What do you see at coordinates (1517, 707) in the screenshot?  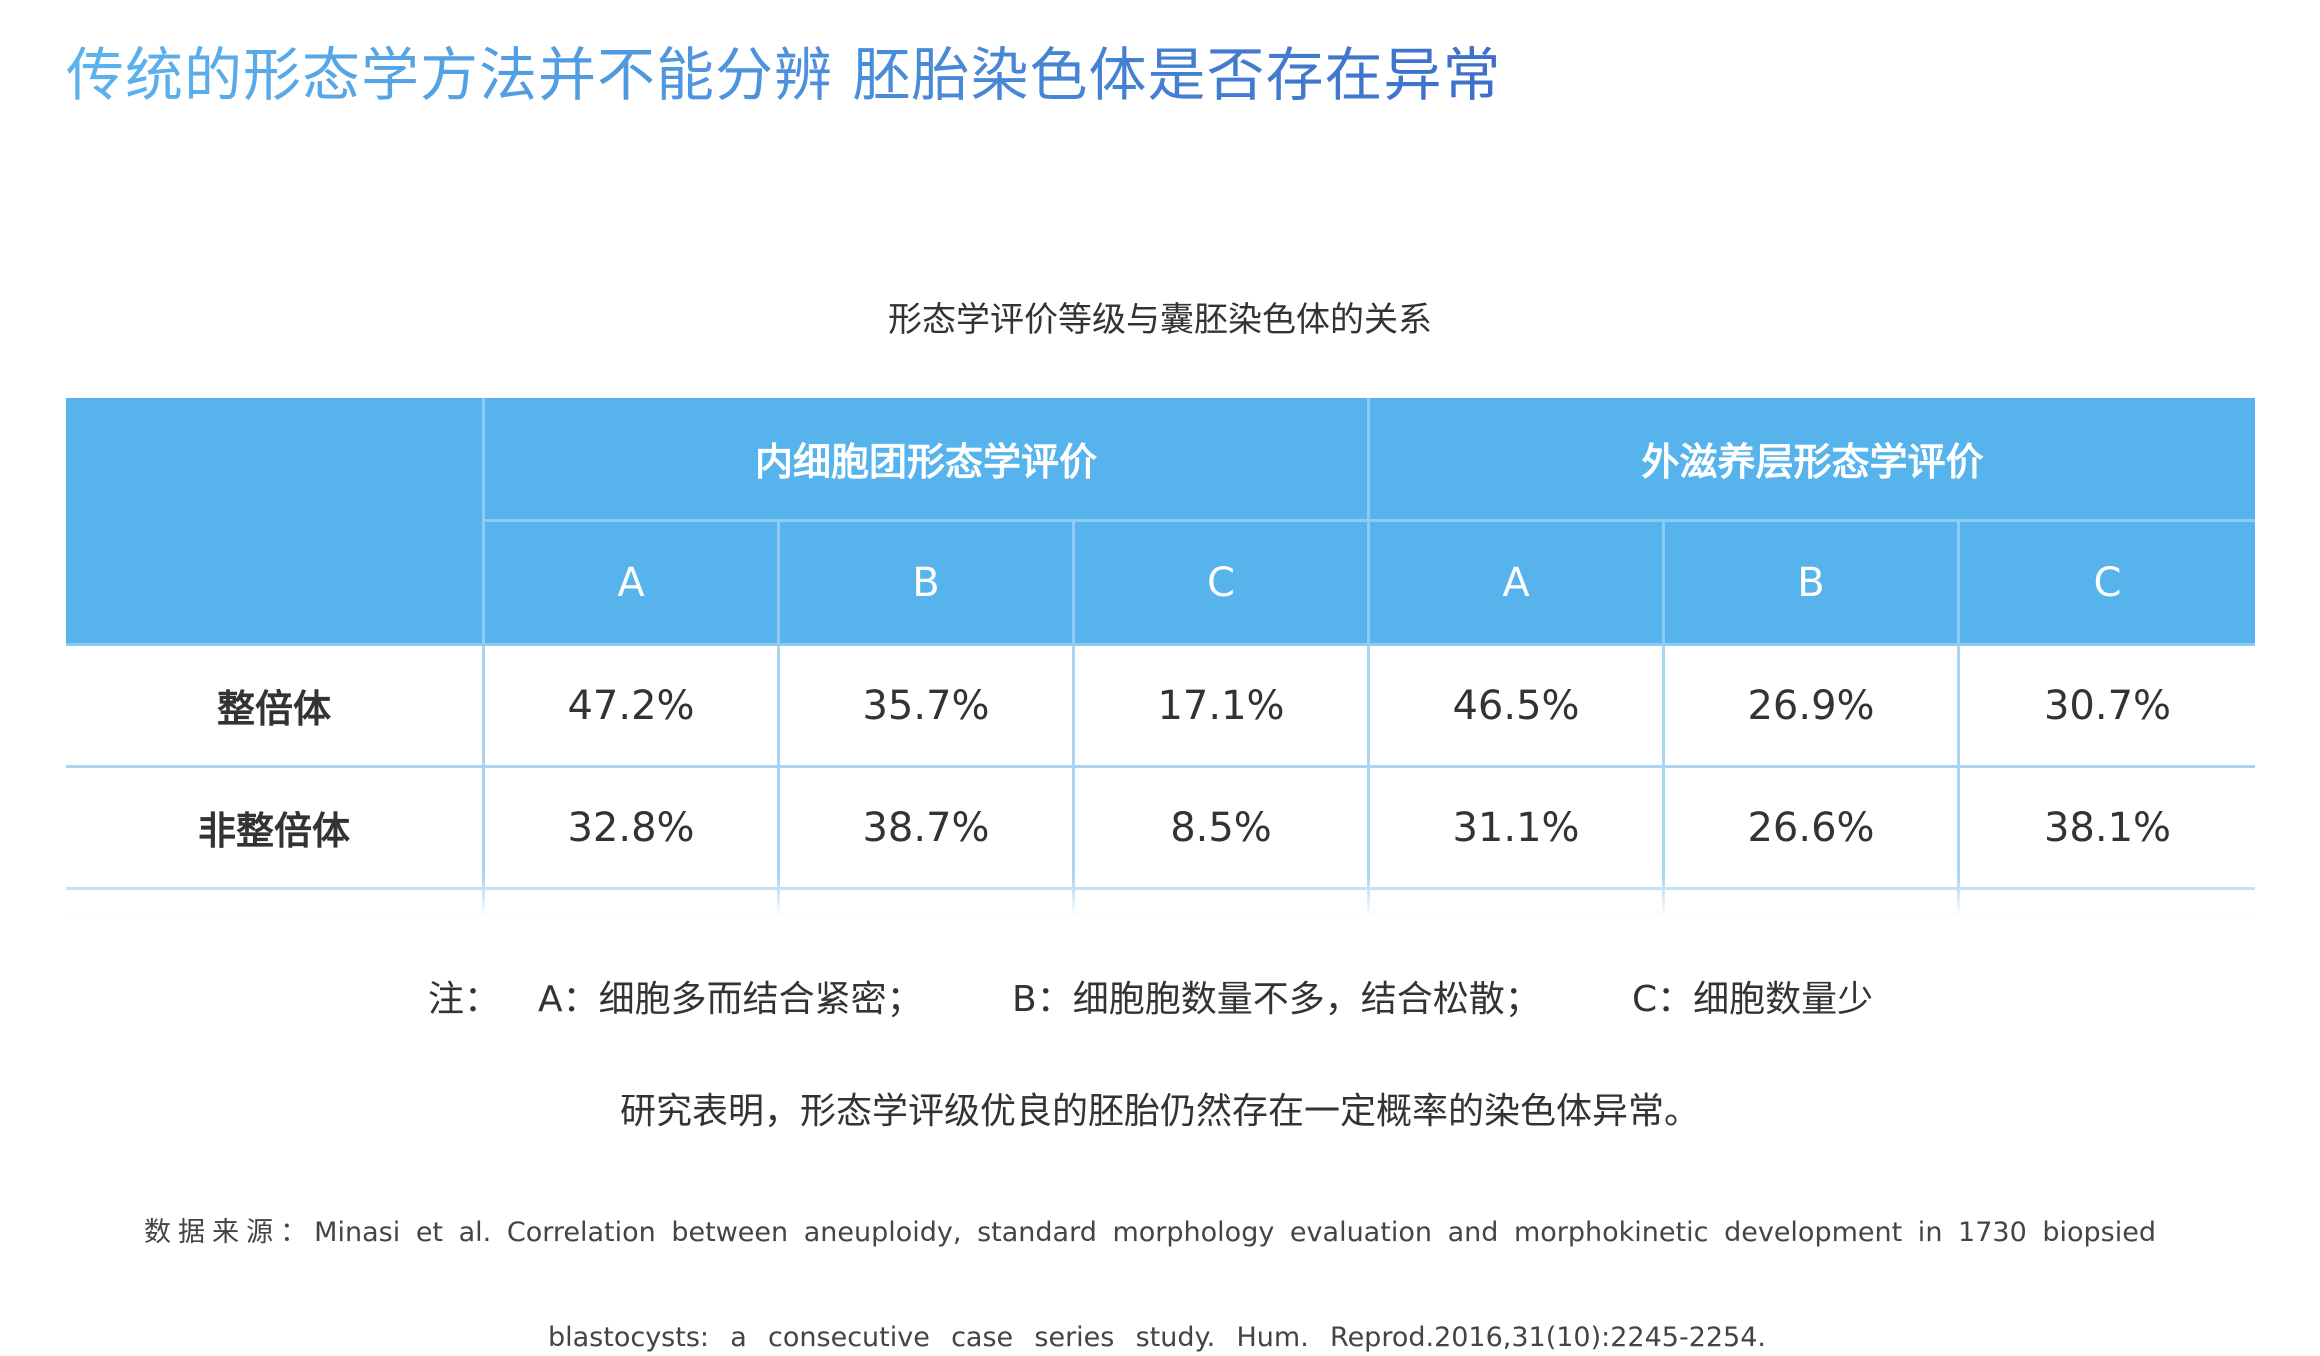 I see `table-cell: 46.5%` at bounding box center [1517, 707].